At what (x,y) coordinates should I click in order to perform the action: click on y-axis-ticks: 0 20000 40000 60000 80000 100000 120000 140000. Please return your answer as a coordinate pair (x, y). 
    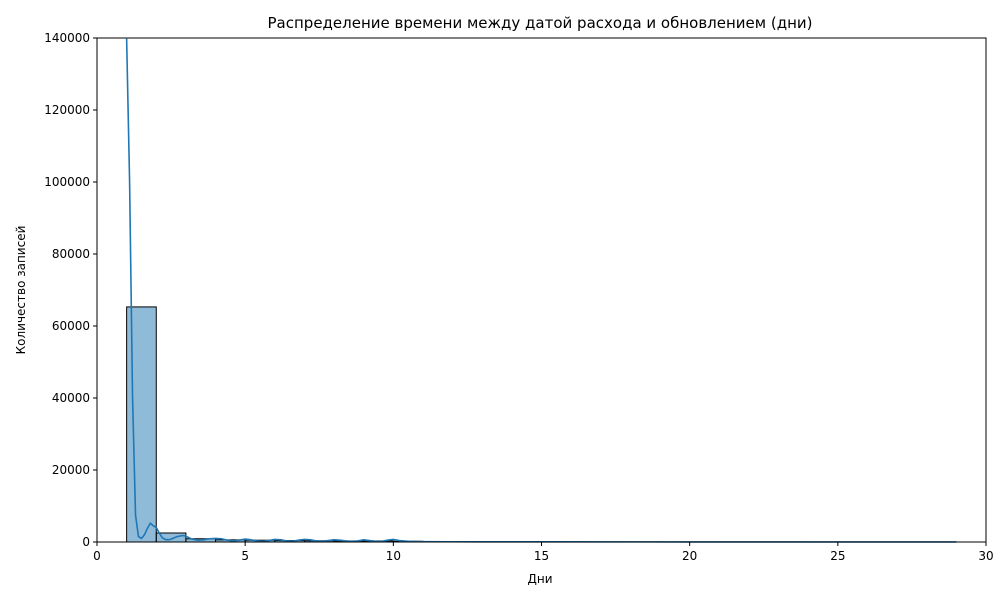
    Looking at the image, I should click on (70, 290).